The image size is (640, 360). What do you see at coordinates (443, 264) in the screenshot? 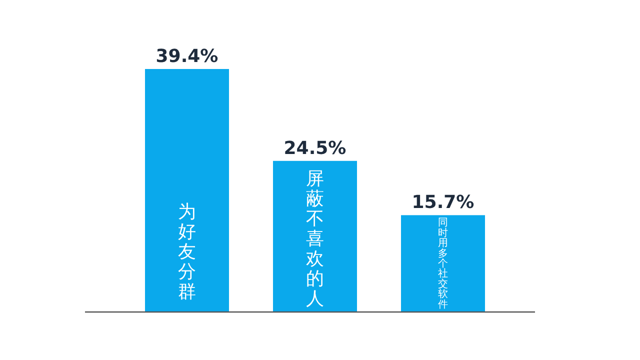
I see `category-label: 同时用多个社交软件` at bounding box center [443, 264].